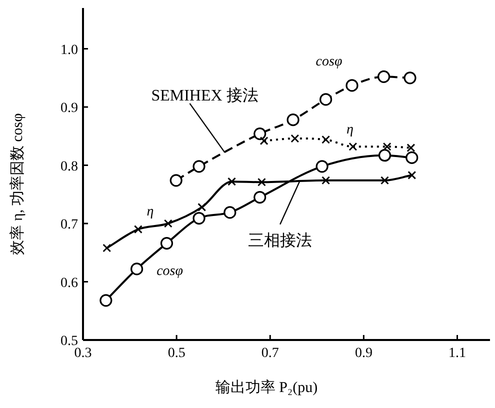 The image size is (495, 408). What do you see at coordinates (69, 50) in the screenshot?
I see `y-tick-label: 1.0` at bounding box center [69, 50].